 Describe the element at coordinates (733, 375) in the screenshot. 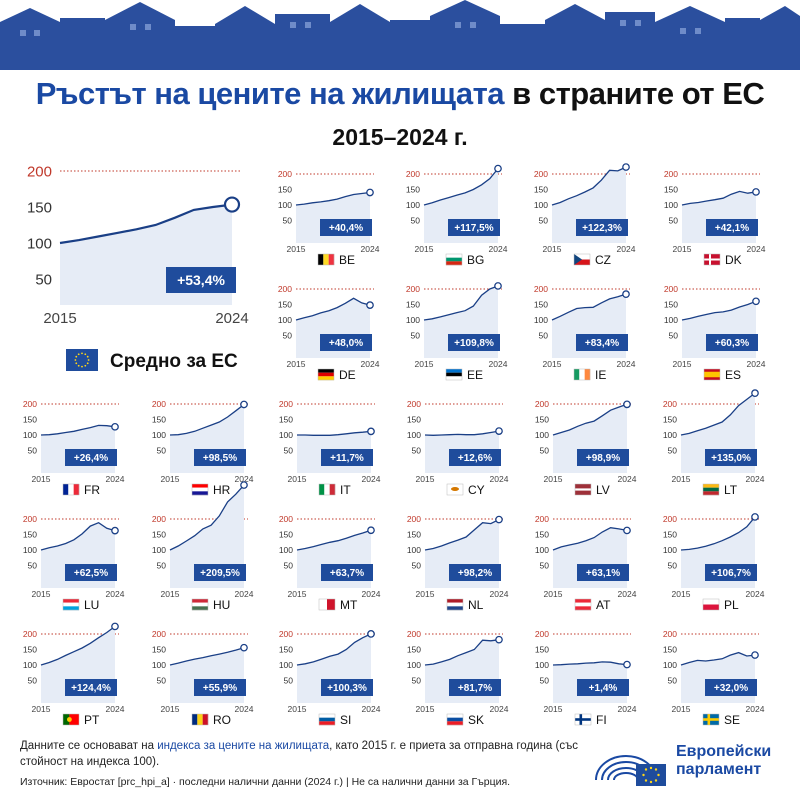

I see `country-code-label: ES` at that location.